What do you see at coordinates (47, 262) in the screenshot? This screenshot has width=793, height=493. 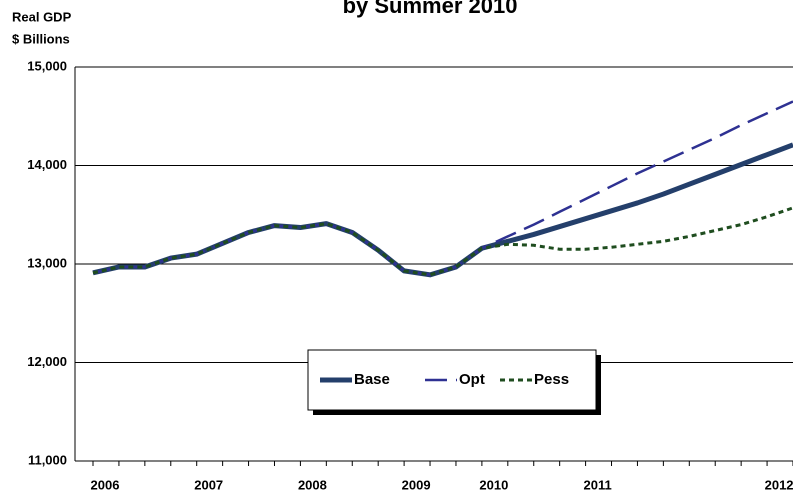 I see `y-tick-label: 13,000` at bounding box center [47, 262].